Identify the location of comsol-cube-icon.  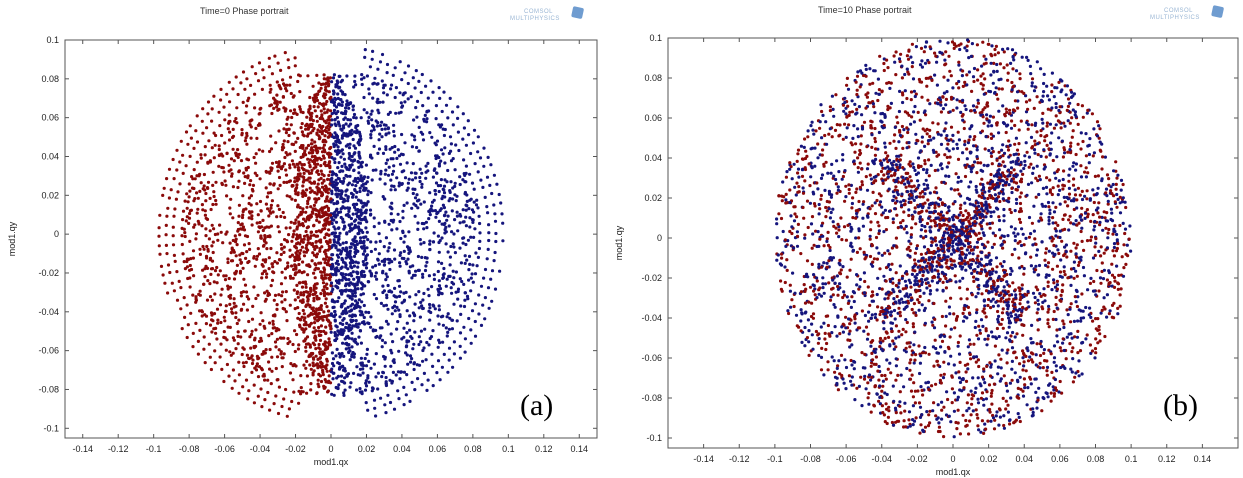
(577, 12).